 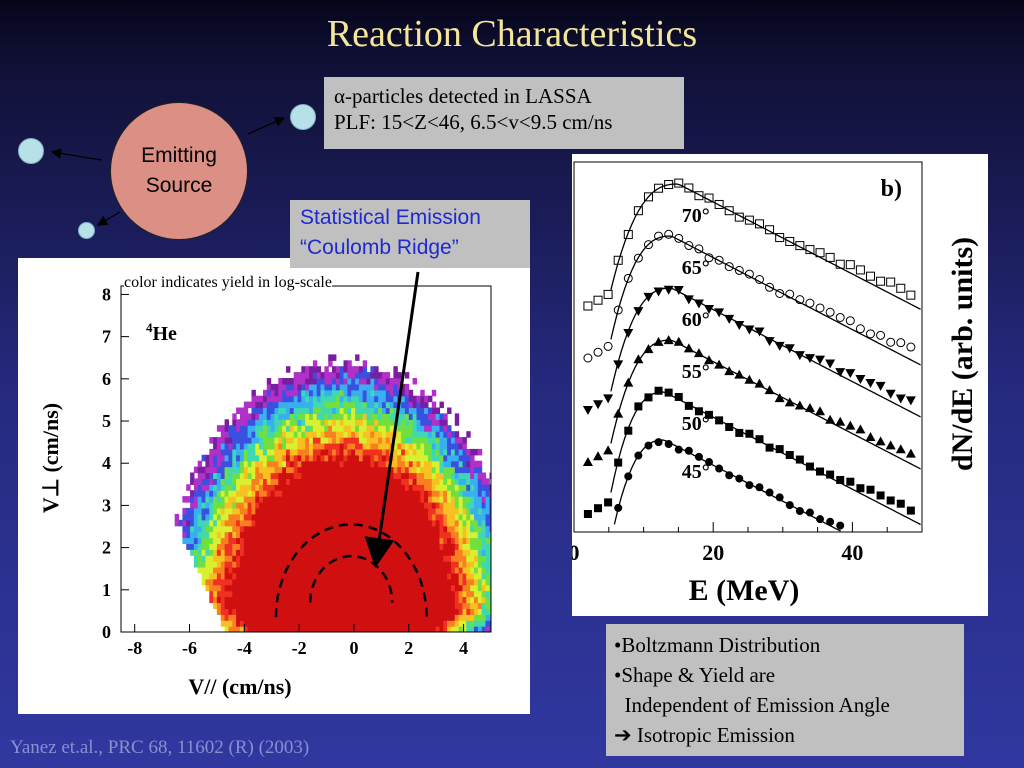 I want to click on emitter-label-line1: Emitting, so click(x=179, y=155).